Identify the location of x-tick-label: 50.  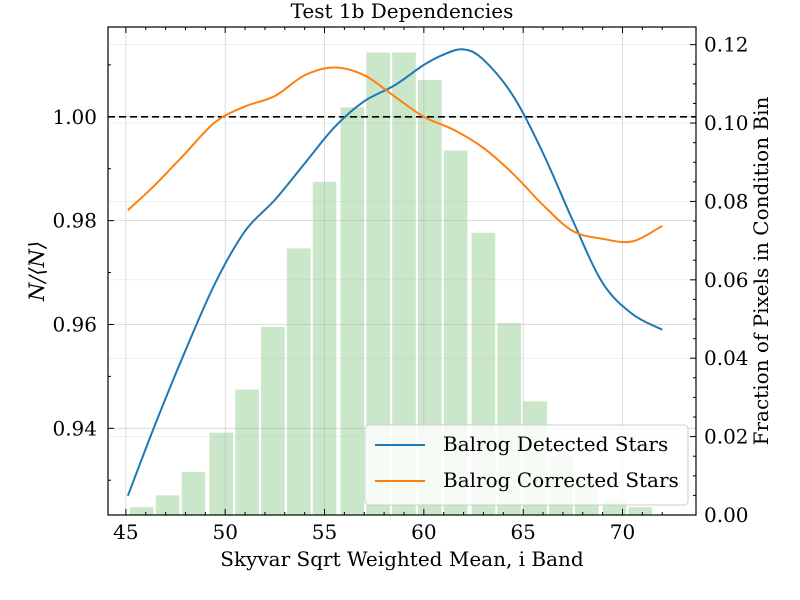
(224, 532).